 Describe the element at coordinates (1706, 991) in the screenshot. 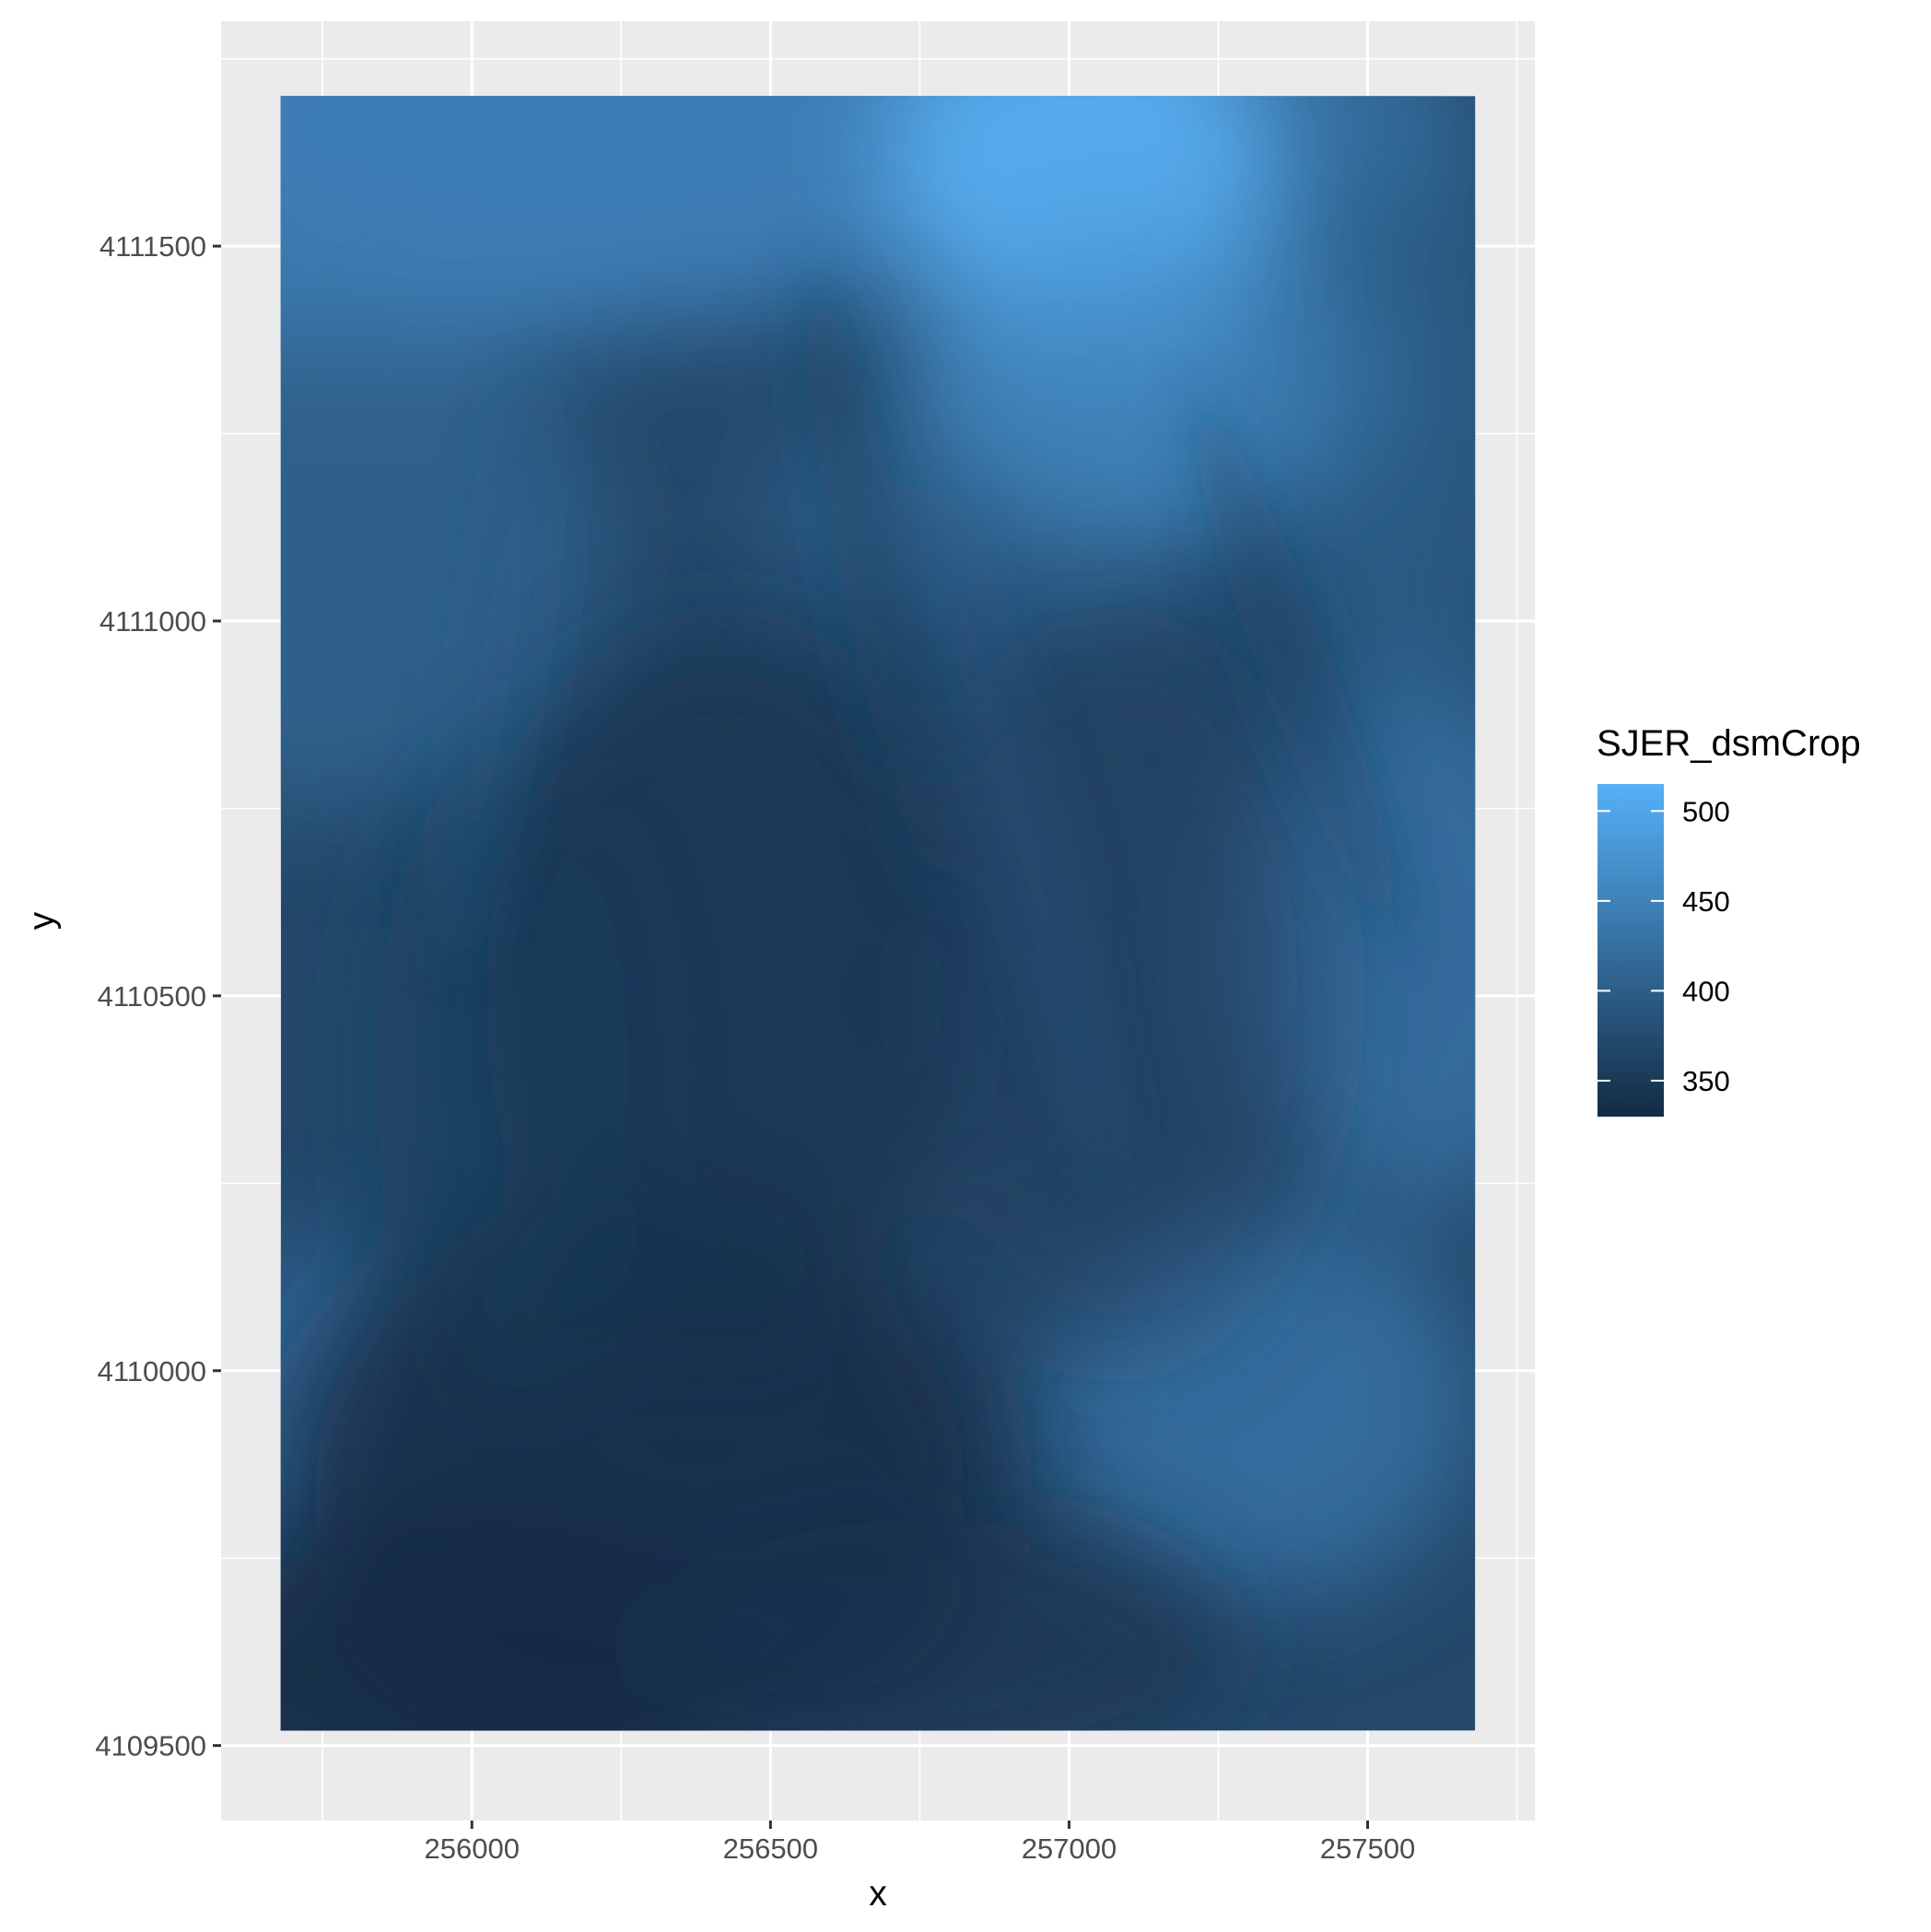

I see `legend-tick-label-1: 400` at that location.